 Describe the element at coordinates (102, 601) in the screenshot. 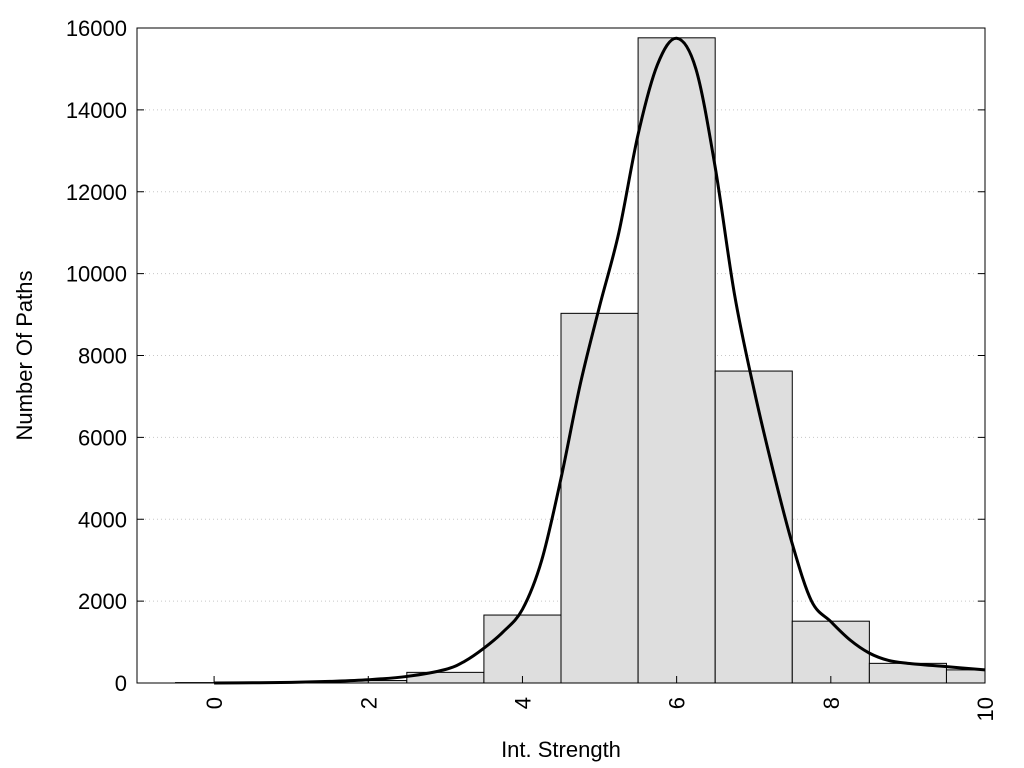

I see `y-tick-label: 2000` at that location.